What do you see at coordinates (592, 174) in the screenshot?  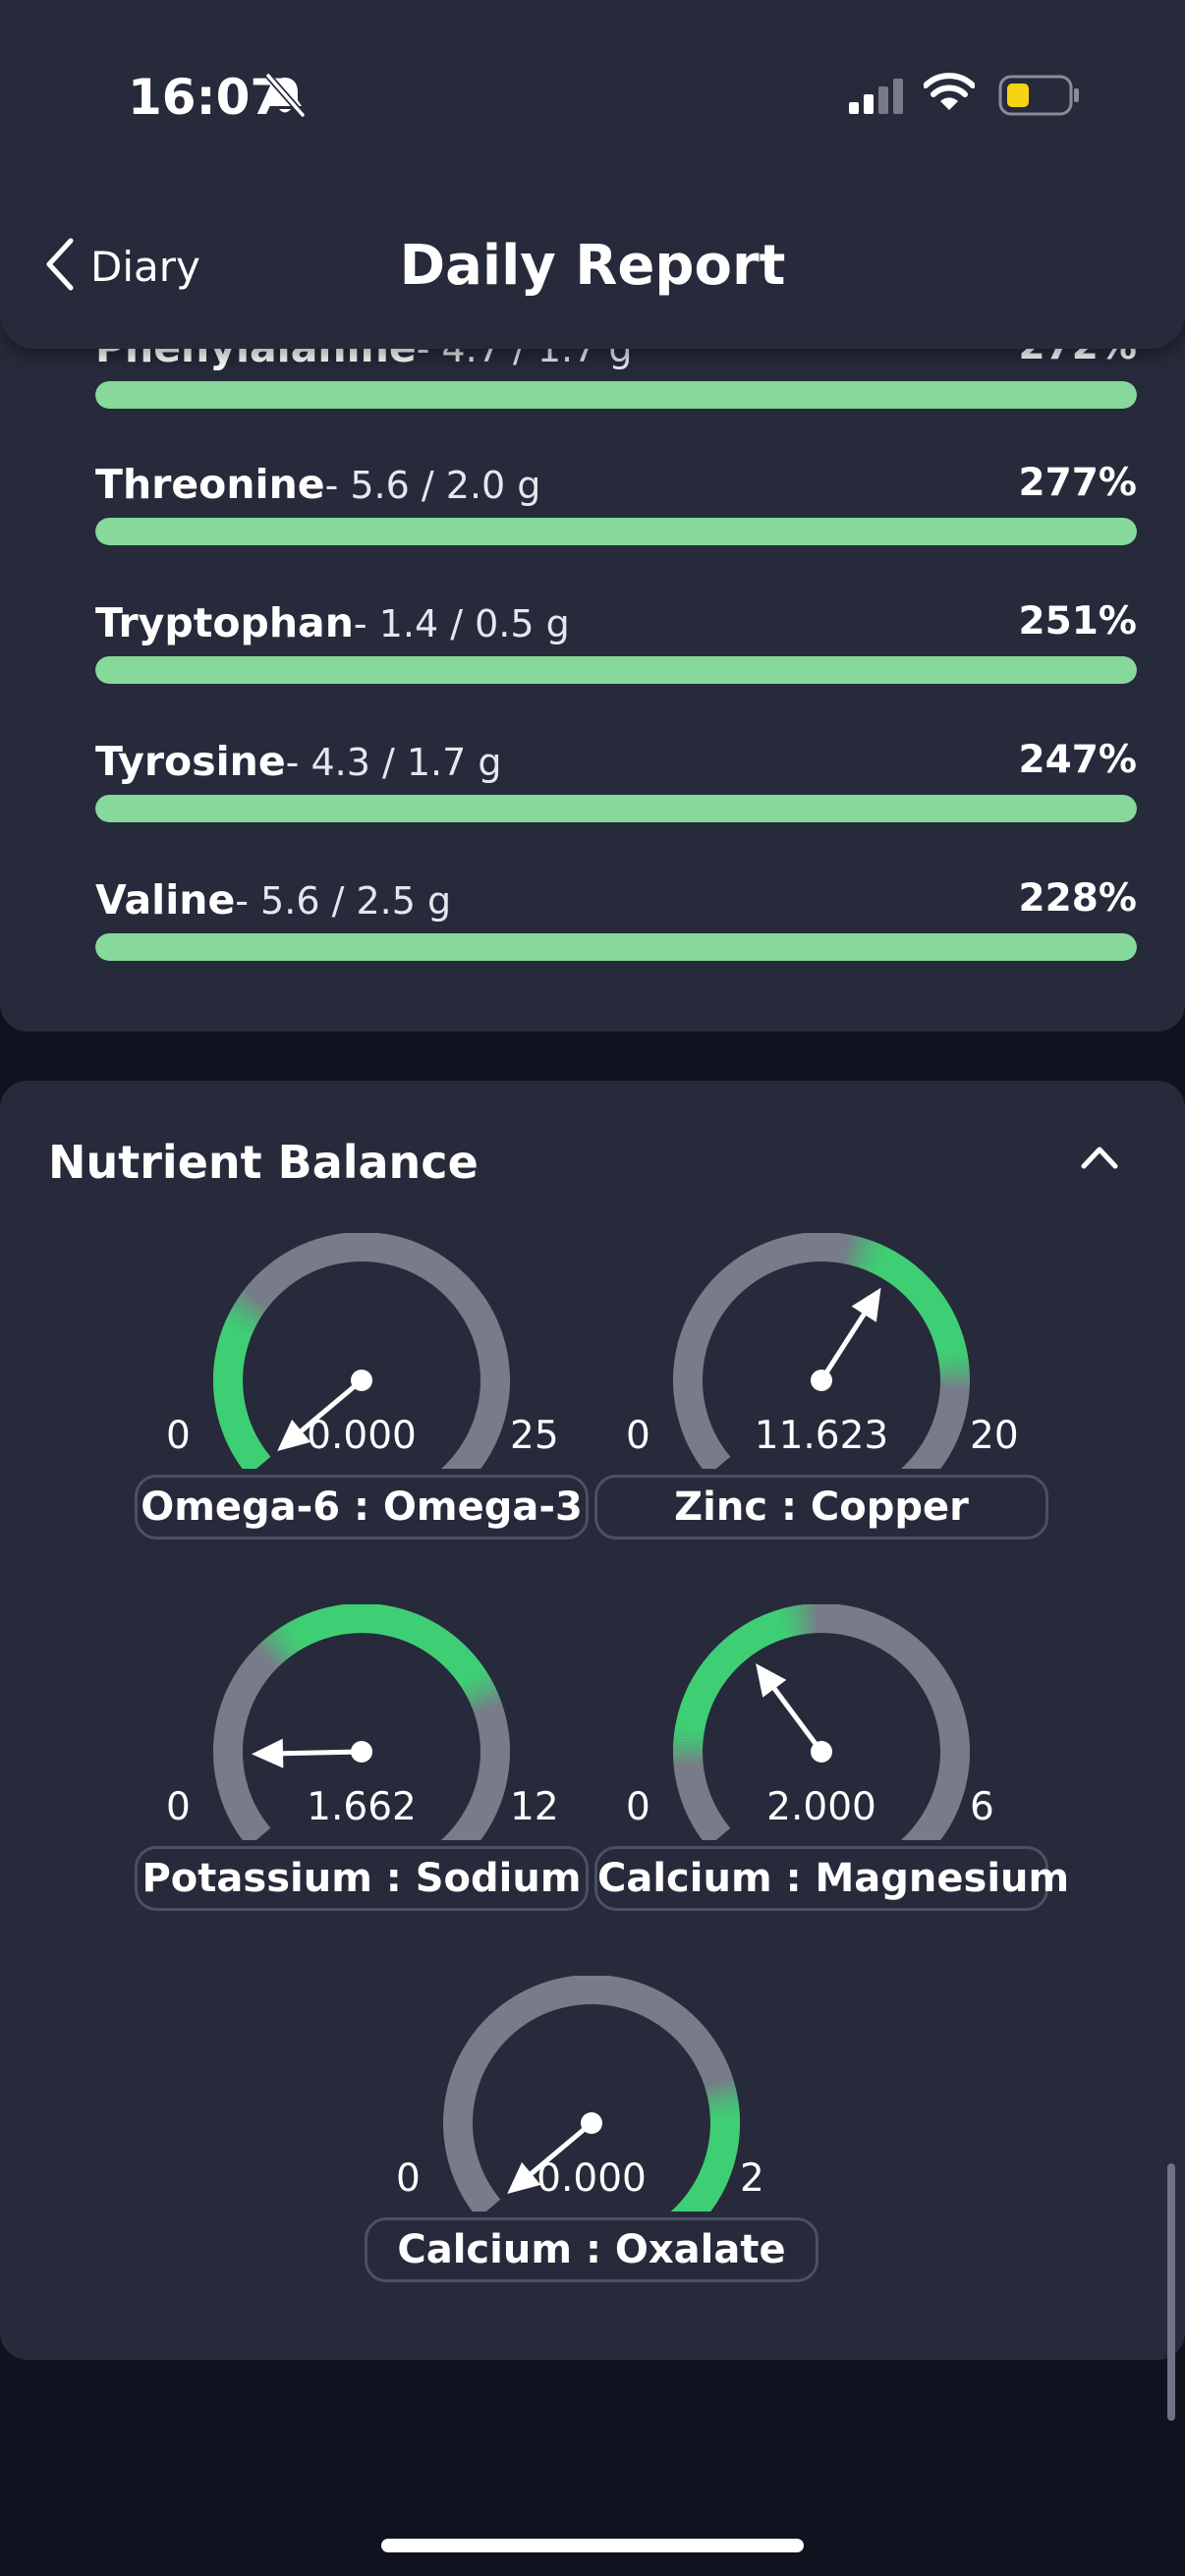 I see `navigation-header: 16:07 Diary` at bounding box center [592, 174].